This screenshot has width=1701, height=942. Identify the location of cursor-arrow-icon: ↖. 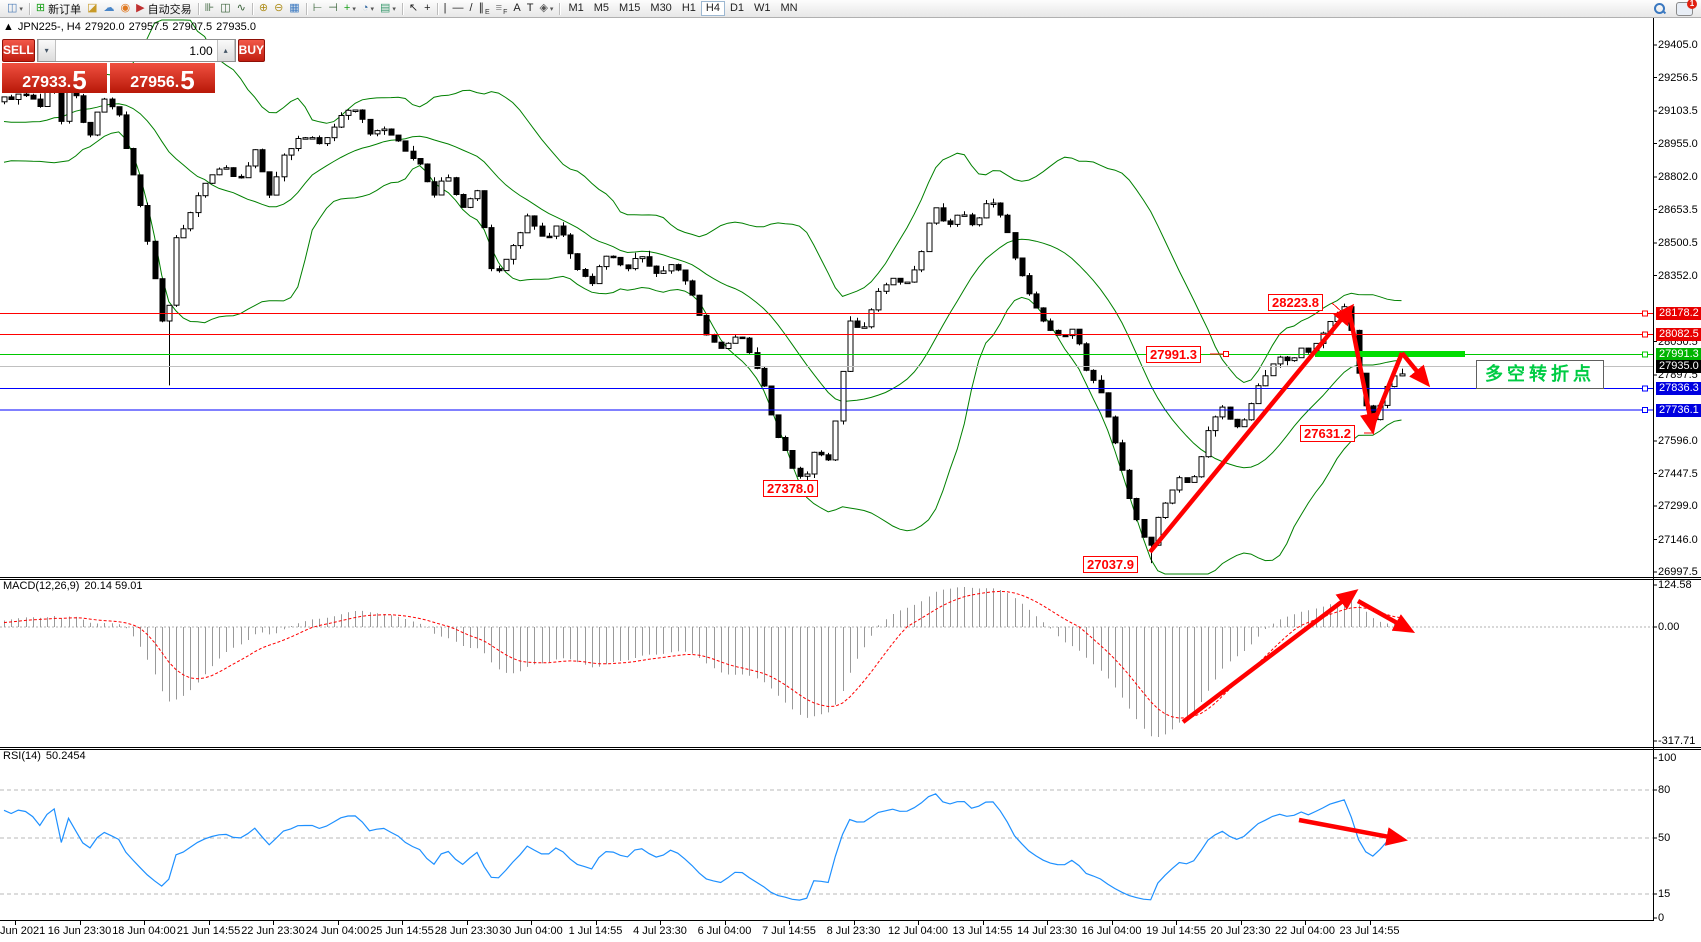
(413, 8).